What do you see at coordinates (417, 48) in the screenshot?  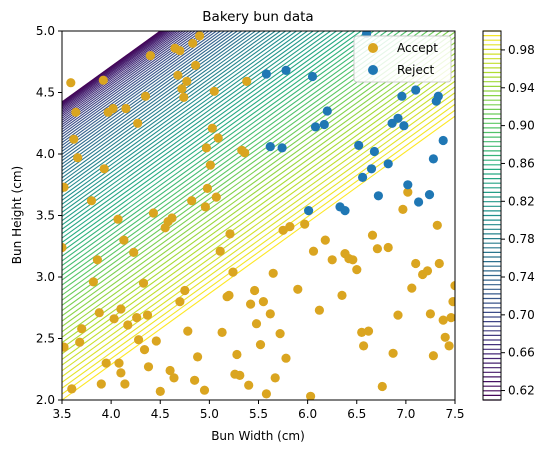 I see `legend-label-accept: Accept` at bounding box center [417, 48].